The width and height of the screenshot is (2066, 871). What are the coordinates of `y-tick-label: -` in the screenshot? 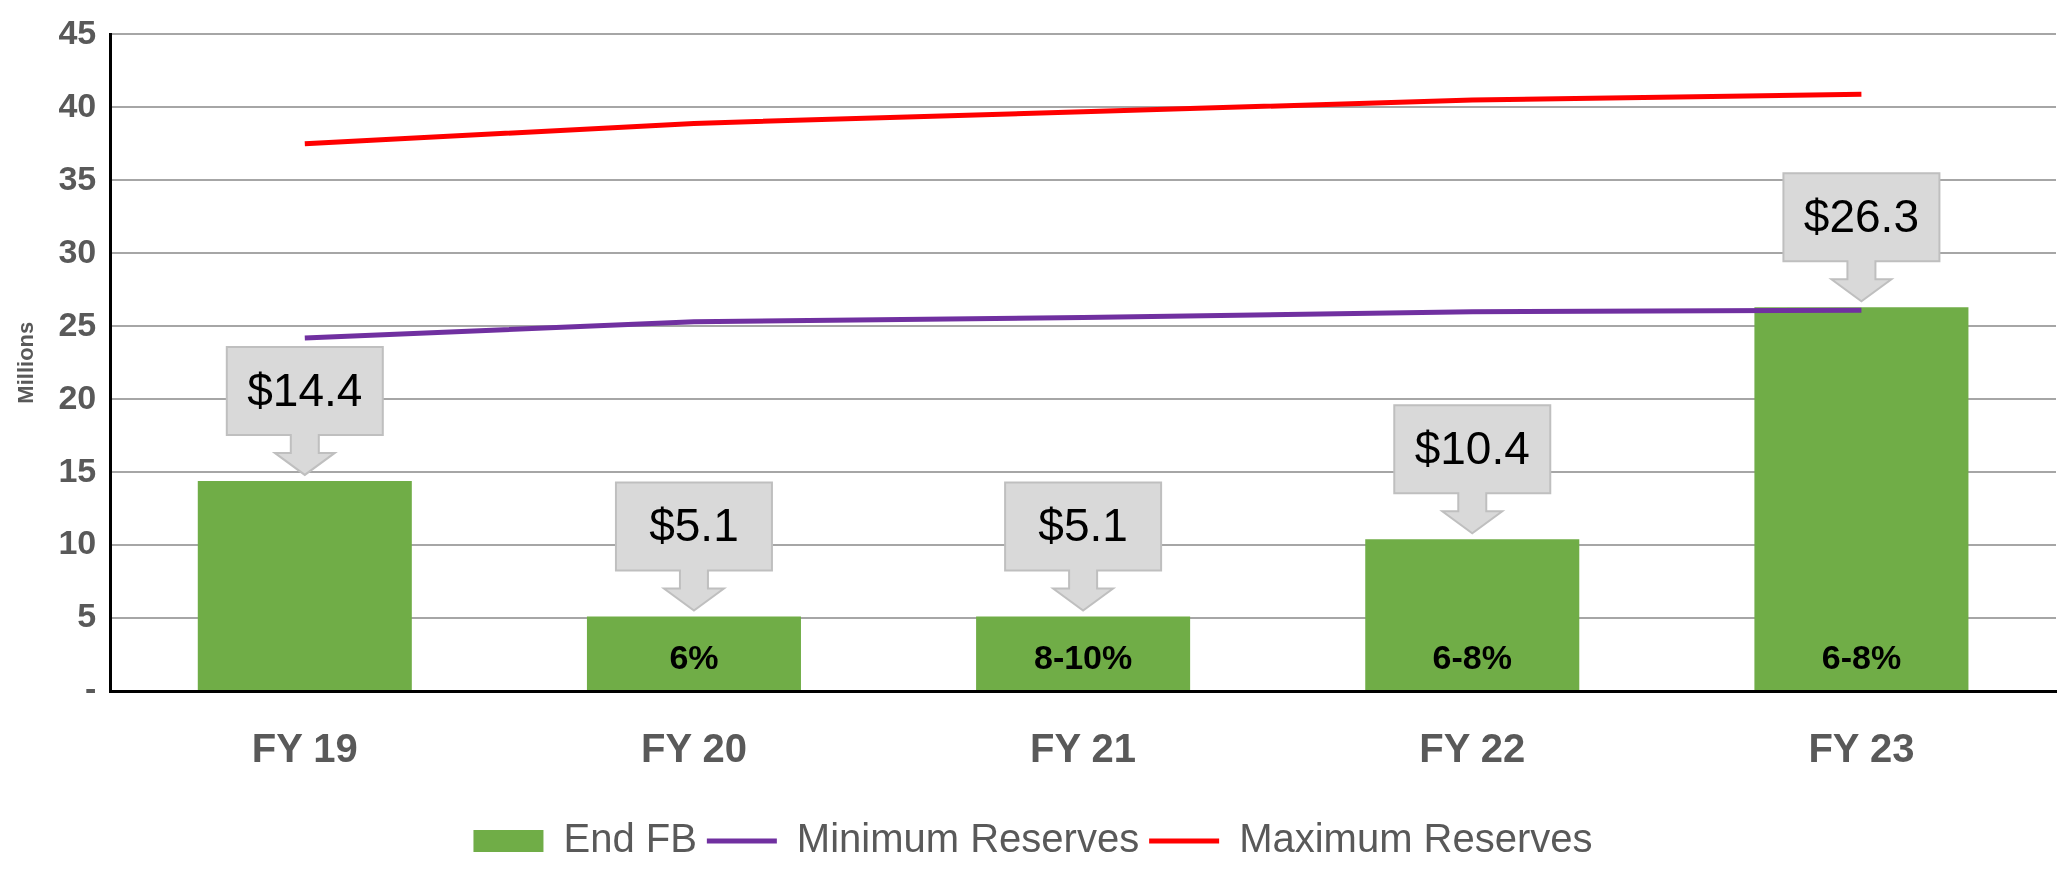 It's located at (90, 688).